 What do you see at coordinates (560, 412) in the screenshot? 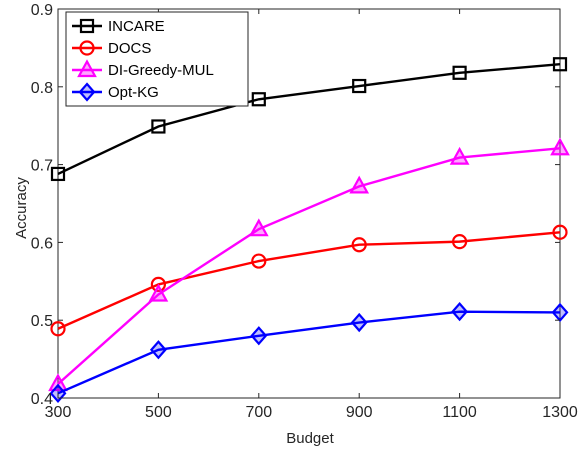
I see `x-tick-label: 1300` at bounding box center [560, 412].